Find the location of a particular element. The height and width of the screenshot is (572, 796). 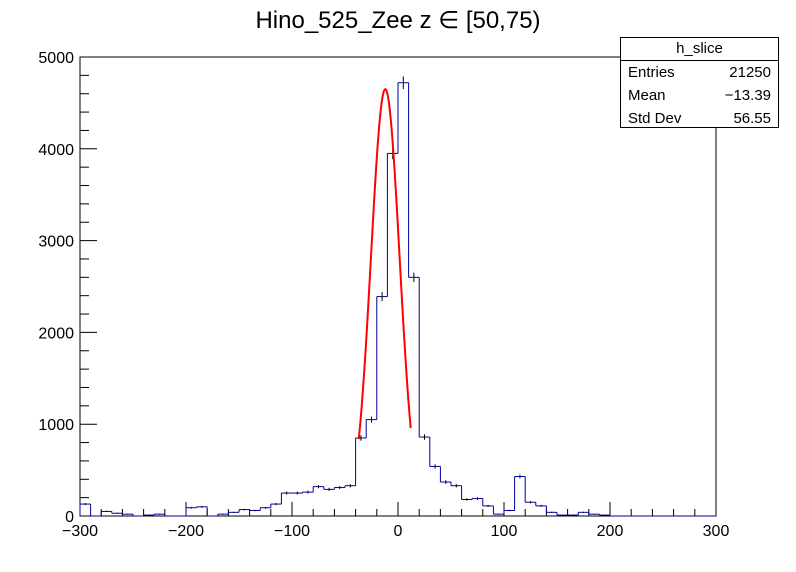

x-tick-label: 100 is located at coordinates (504, 531).